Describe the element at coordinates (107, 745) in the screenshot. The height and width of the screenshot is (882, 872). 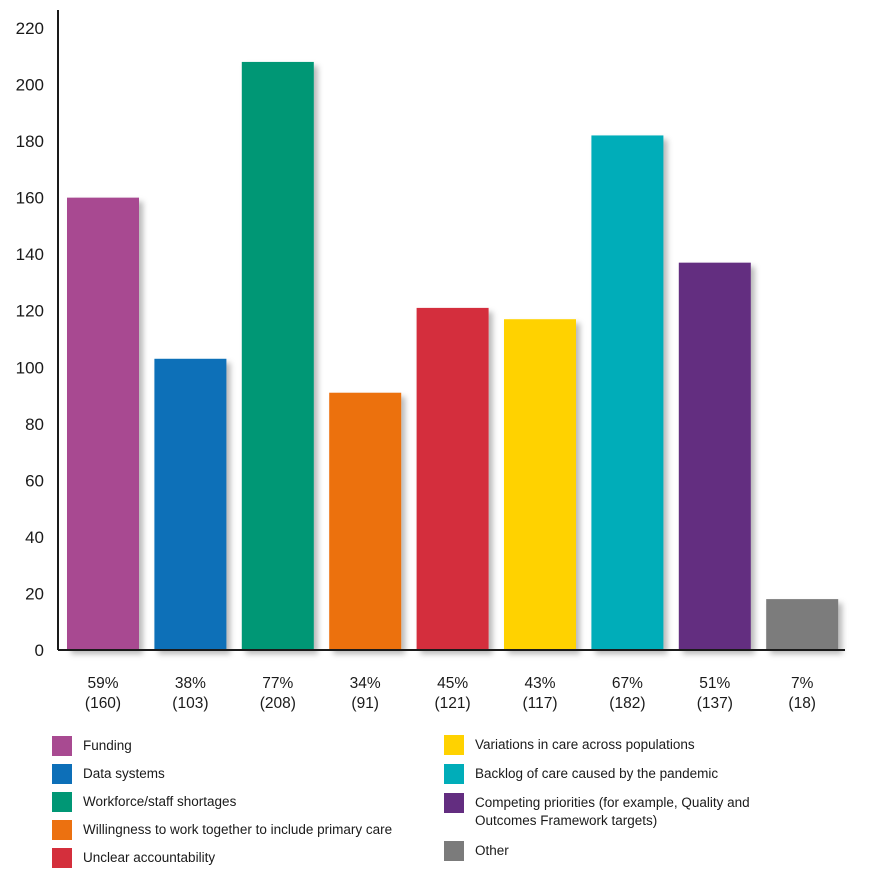
I see `legend-label: Funding` at that location.